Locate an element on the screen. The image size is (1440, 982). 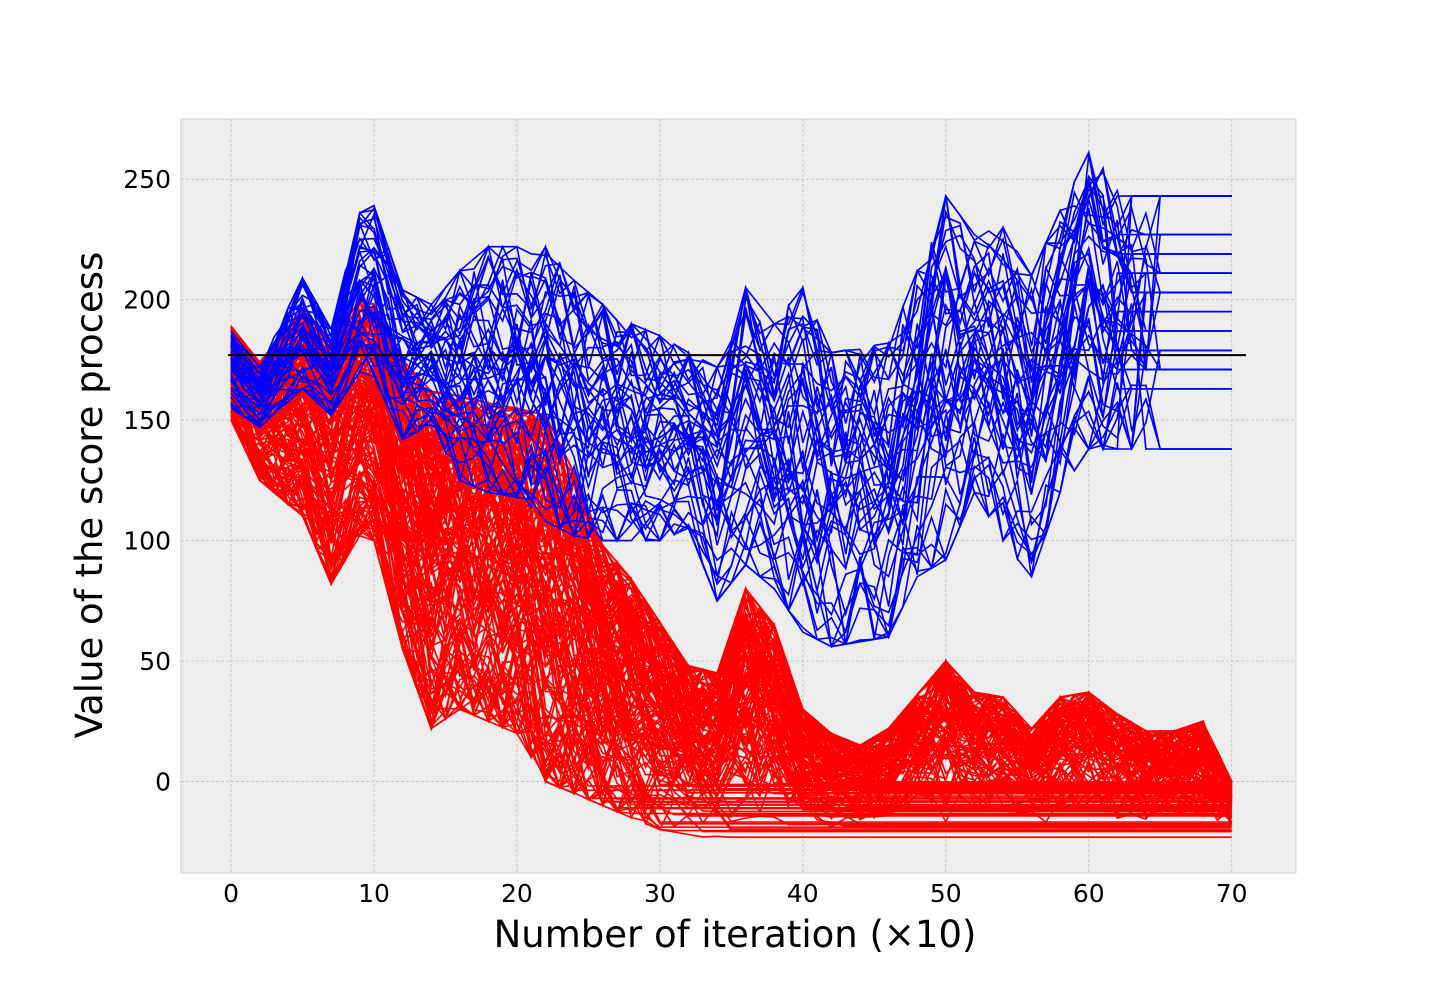
x-tick-label: 20 is located at coordinates (517, 893).